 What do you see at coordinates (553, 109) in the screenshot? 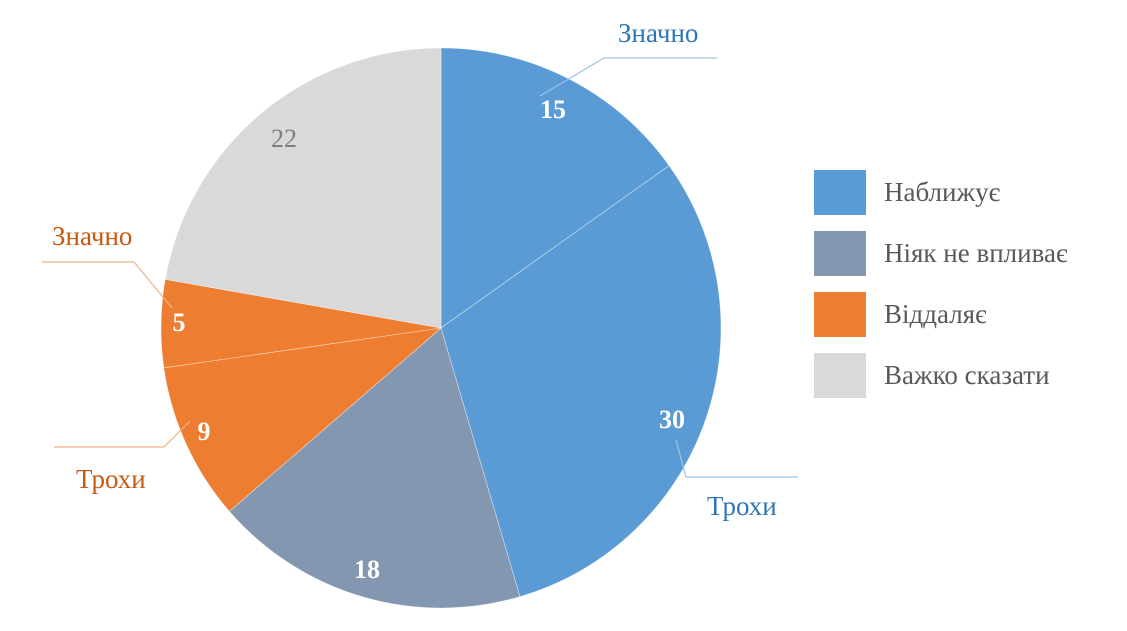
I see `slice-value-label: 15` at bounding box center [553, 109].